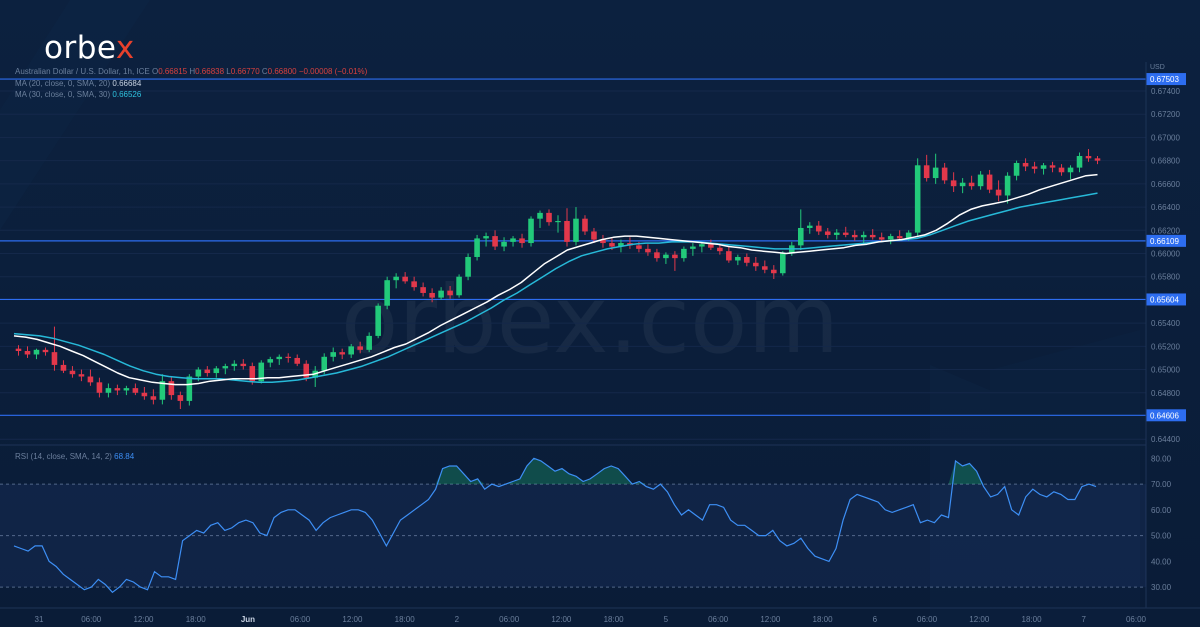  Describe the element at coordinates (127, 94) in the screenshot. I see `ma30-value: 0.66526` at that location.